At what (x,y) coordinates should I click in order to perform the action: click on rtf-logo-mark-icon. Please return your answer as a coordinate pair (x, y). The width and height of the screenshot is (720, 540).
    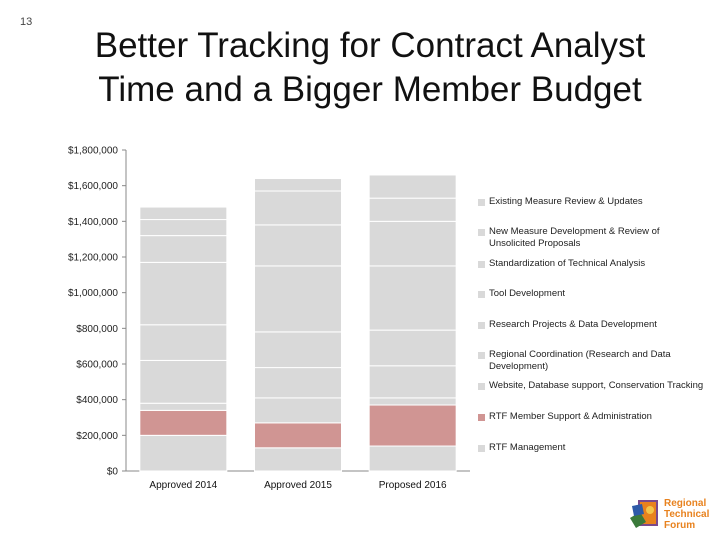
    Looking at the image, I should click on (644, 514).